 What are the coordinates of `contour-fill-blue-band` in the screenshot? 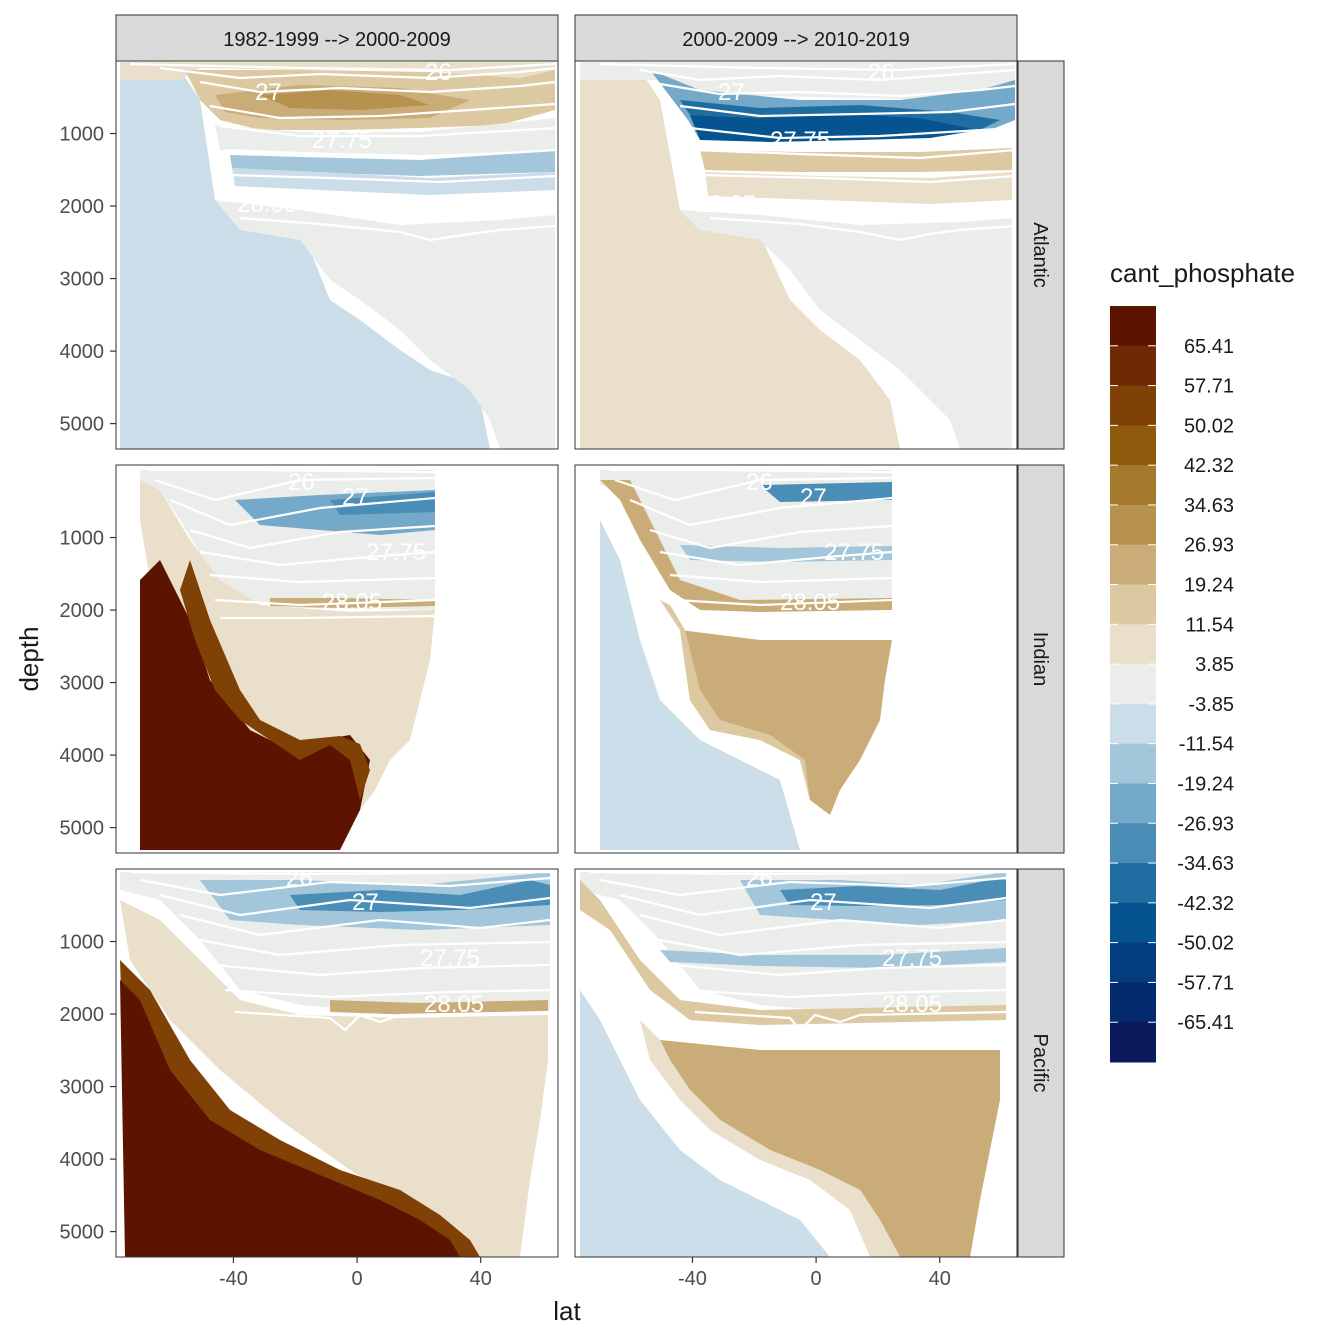 It's located at (392, 163).